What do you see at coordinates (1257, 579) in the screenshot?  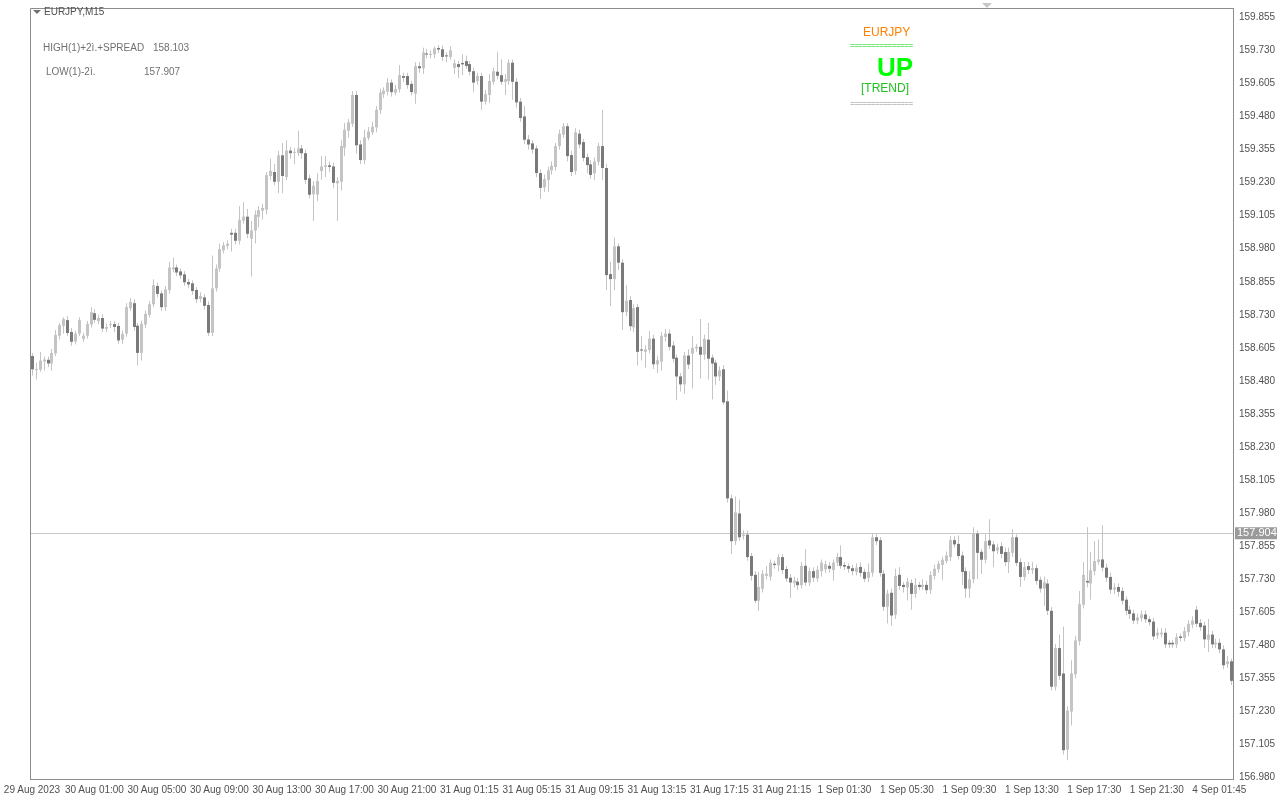 I see `y-tick-label: 157.730` at bounding box center [1257, 579].